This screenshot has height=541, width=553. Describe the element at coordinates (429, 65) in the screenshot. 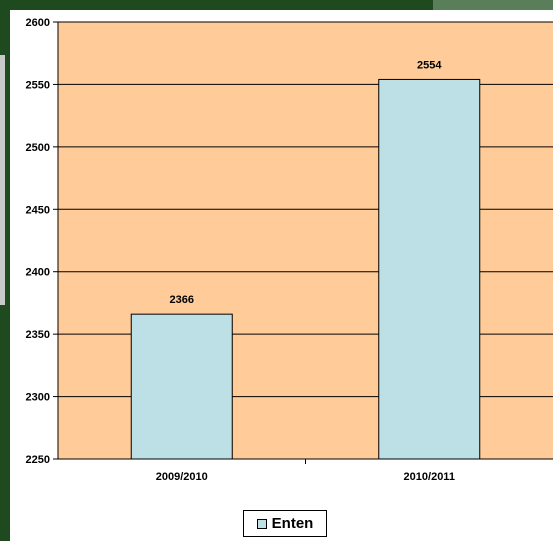

I see `data-label-2010-2011: 2554` at that location.